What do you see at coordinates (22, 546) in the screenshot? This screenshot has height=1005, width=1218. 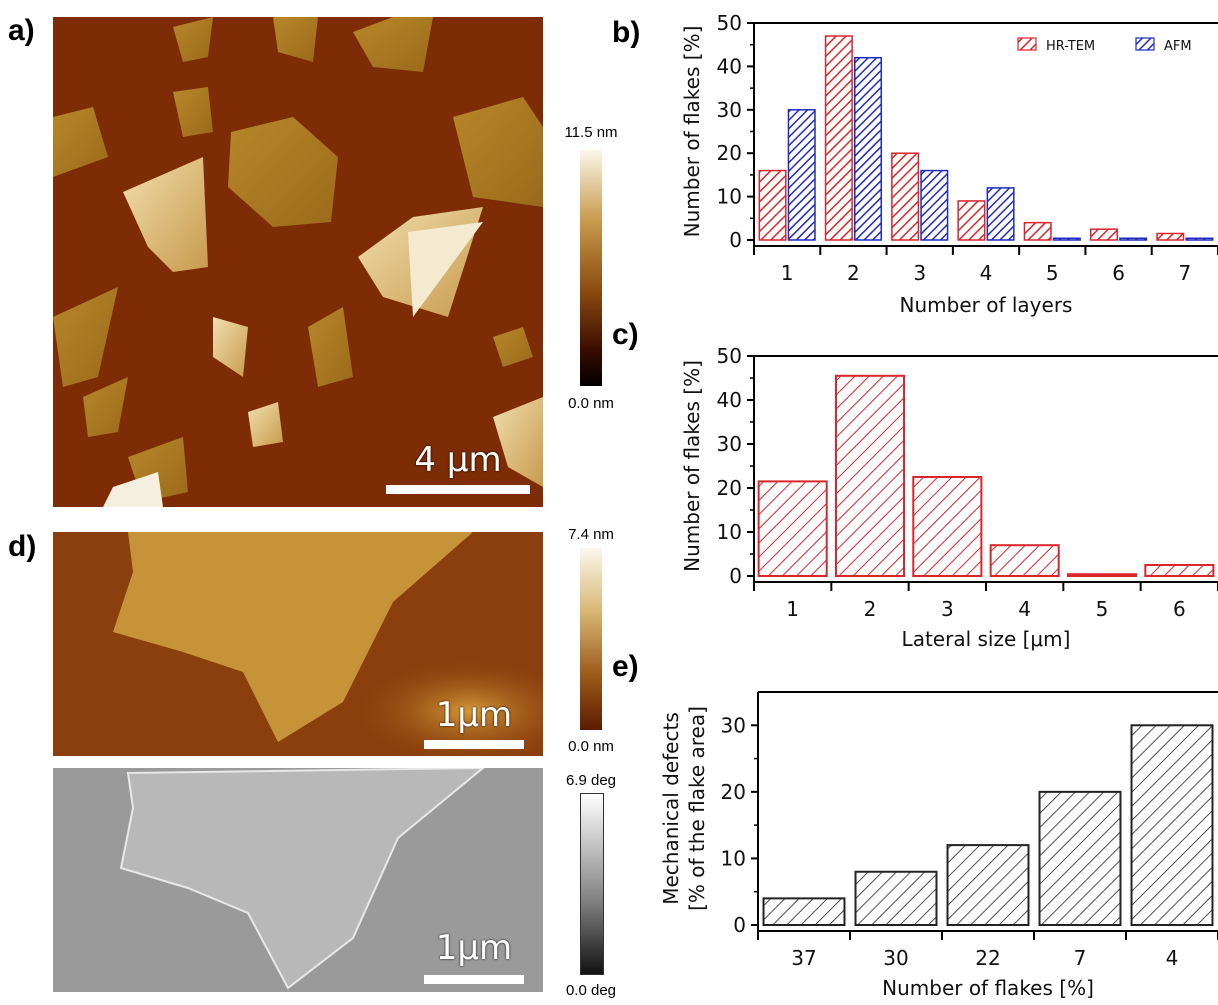 I see `panel-label-d: d)` at bounding box center [22, 546].